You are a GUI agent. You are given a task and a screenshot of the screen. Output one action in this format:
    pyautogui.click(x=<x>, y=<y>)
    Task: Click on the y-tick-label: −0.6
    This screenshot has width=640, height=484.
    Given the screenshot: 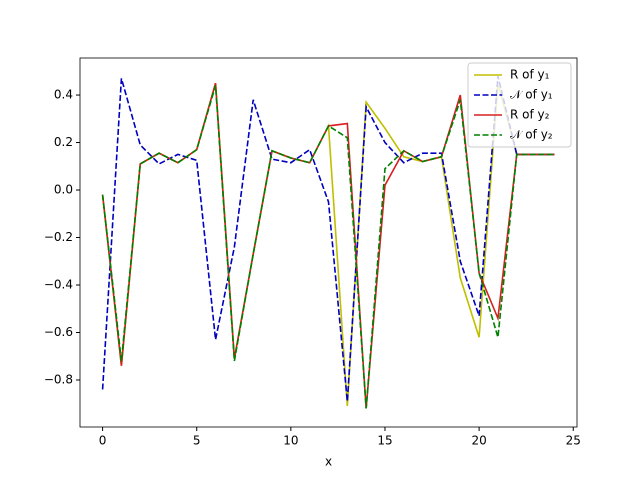 What is the action you would take?
    pyautogui.click(x=58, y=332)
    